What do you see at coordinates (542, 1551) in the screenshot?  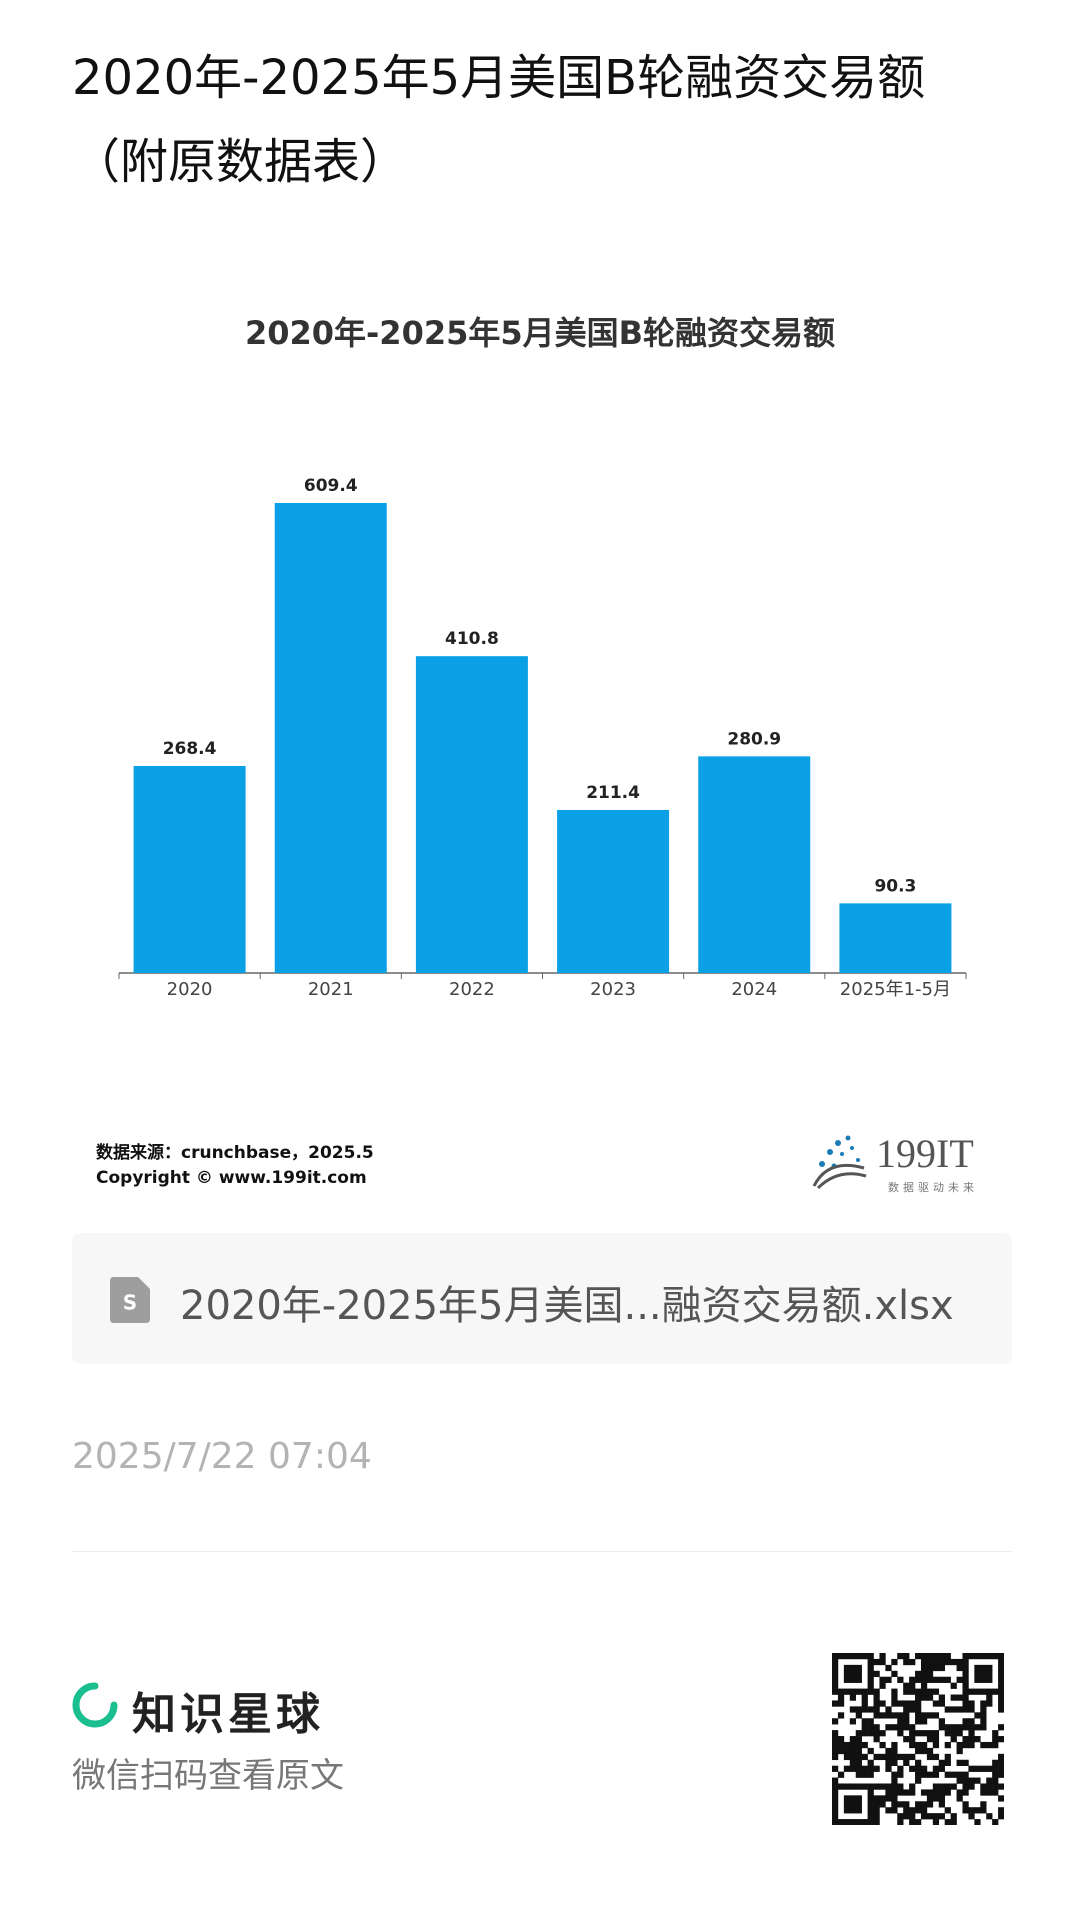 I see `divider` at bounding box center [542, 1551].